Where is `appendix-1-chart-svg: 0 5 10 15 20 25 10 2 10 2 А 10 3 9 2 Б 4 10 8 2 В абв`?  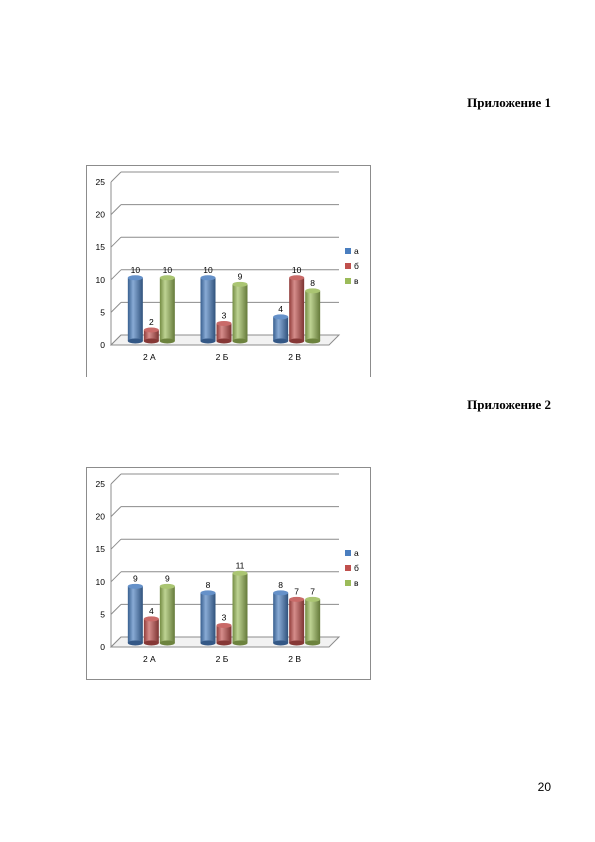
appendix-1-chart-svg: 0 5 10 15 20 25 10 2 10 2 А 10 3 9 2 Б 4 10 8 2 В абв is located at coordinates (227, 266).